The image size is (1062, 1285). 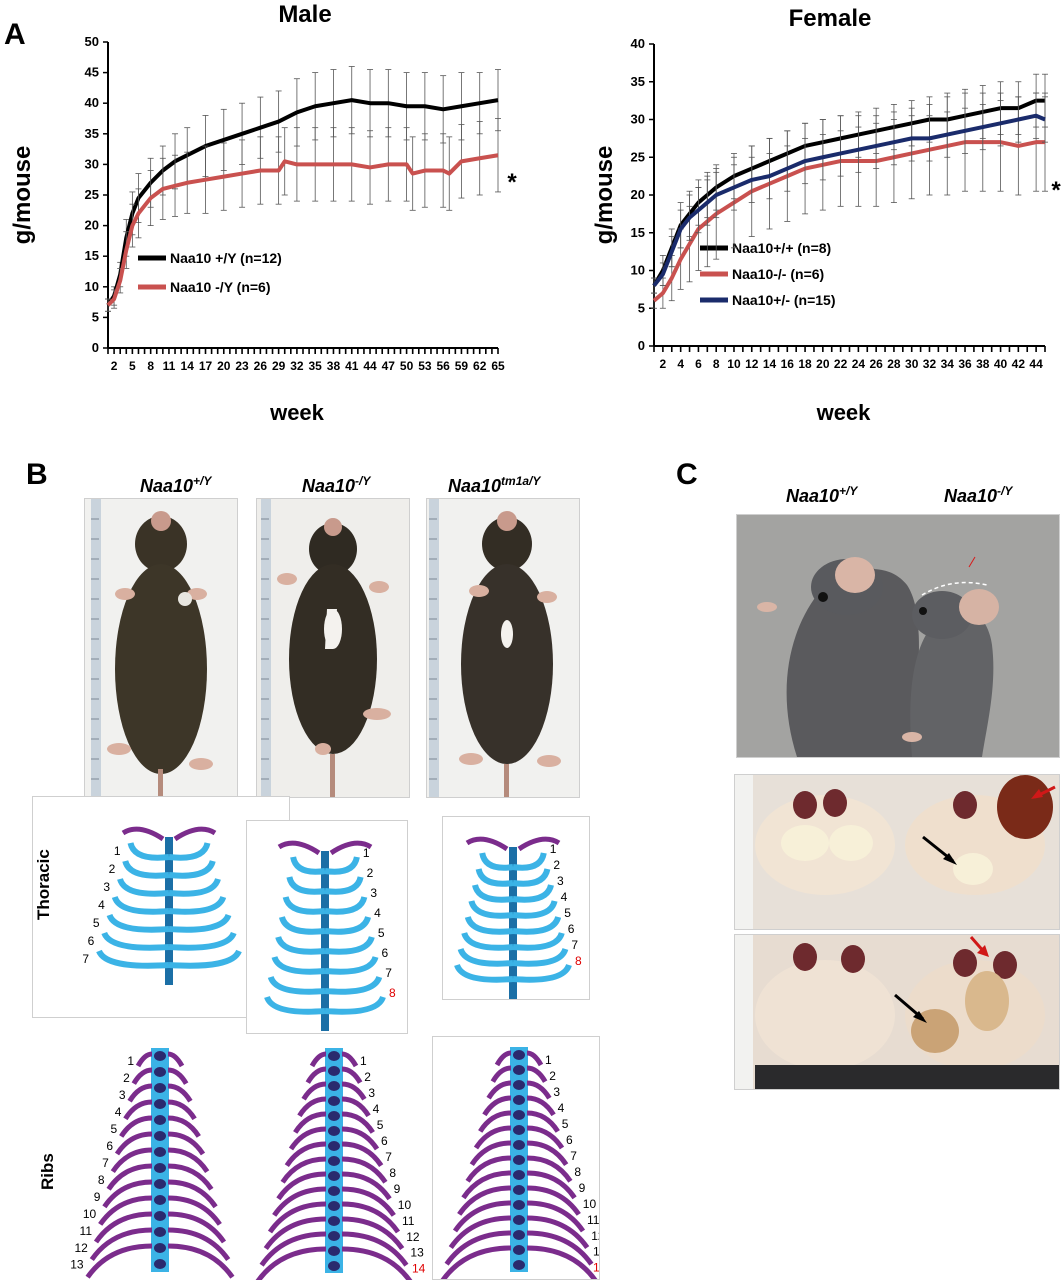 What do you see at coordinates (397, 1189) in the screenshot?
I see `rib-number: 9` at bounding box center [397, 1189].